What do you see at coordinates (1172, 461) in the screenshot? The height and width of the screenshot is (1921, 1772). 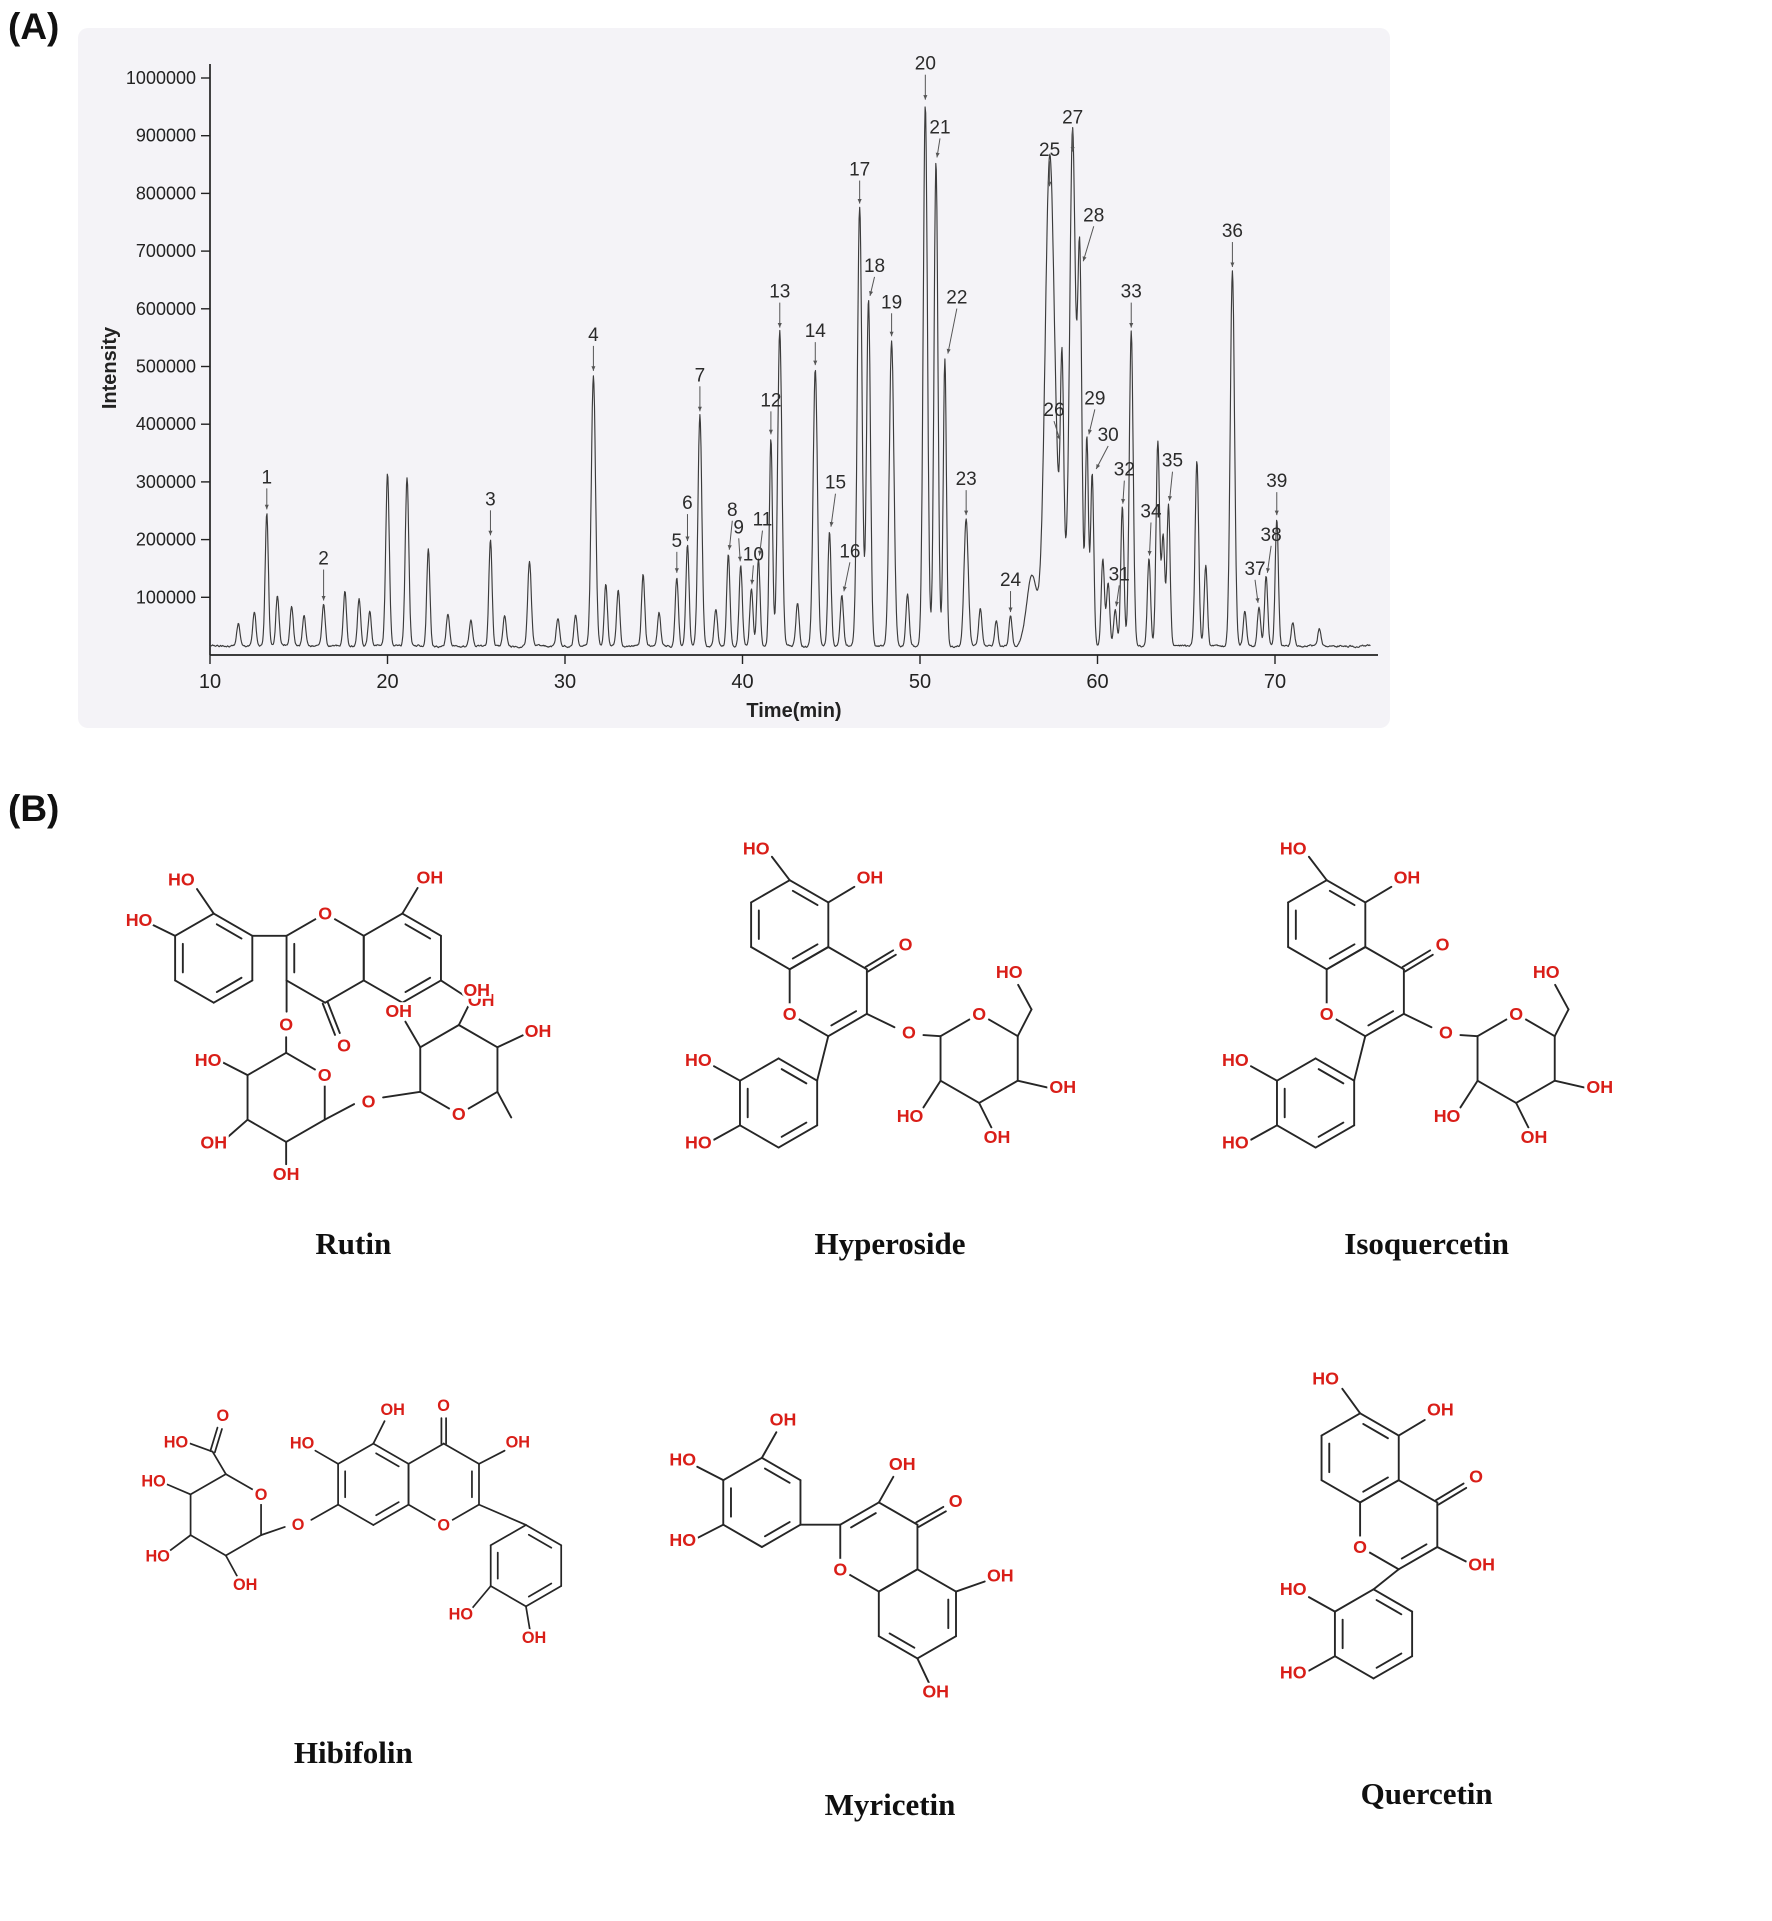 I see `svg-text: 35` at bounding box center [1172, 461].